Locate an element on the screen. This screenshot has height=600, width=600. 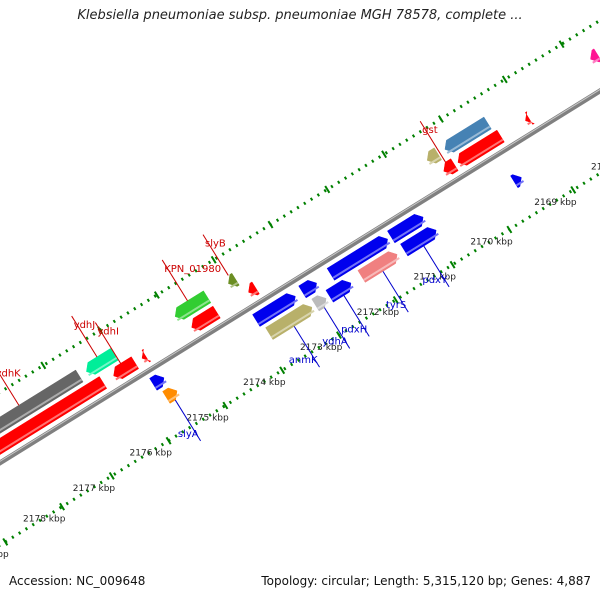
tick-label: 2177 kbp is located at coordinates (94, 489).